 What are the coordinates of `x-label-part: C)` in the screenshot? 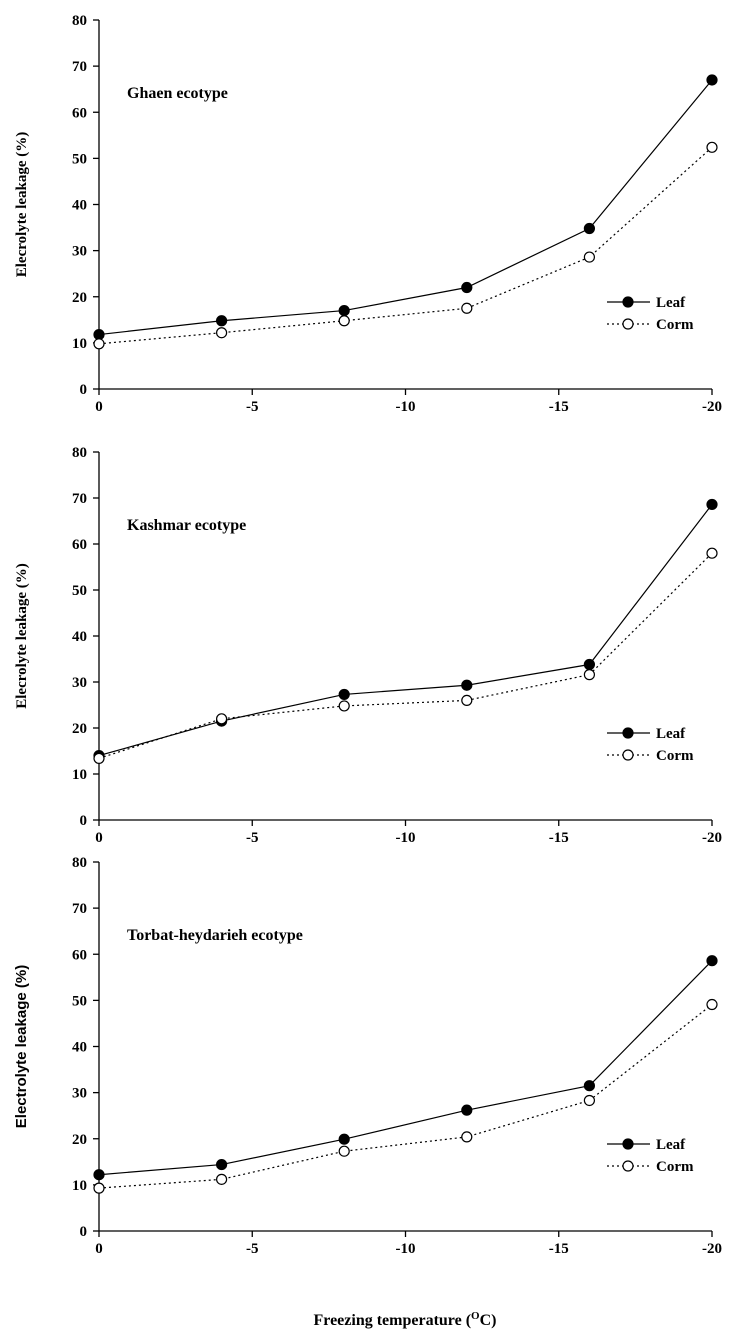 It's located at (488, 1320).